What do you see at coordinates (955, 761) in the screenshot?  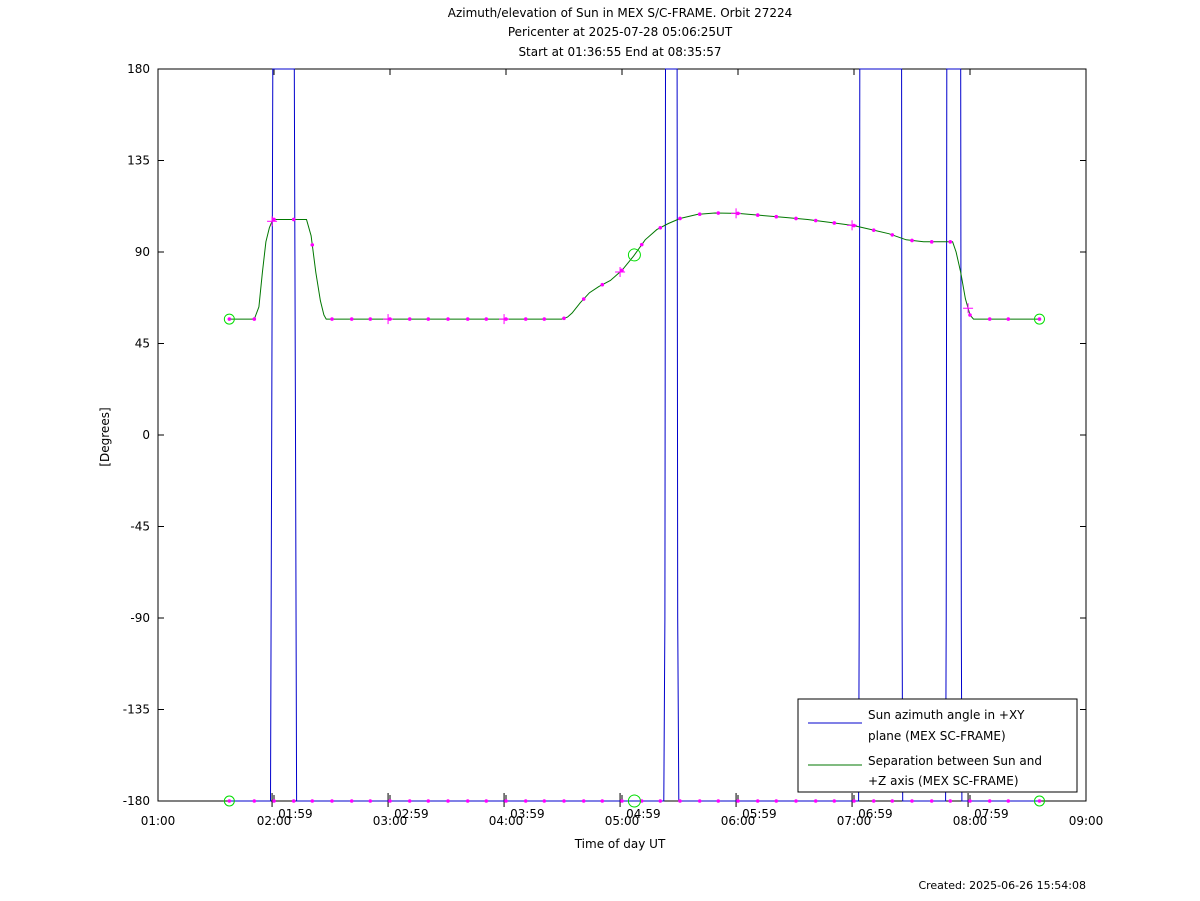 I see `legend-label-separation-1: Separation between Sun and` at bounding box center [955, 761].